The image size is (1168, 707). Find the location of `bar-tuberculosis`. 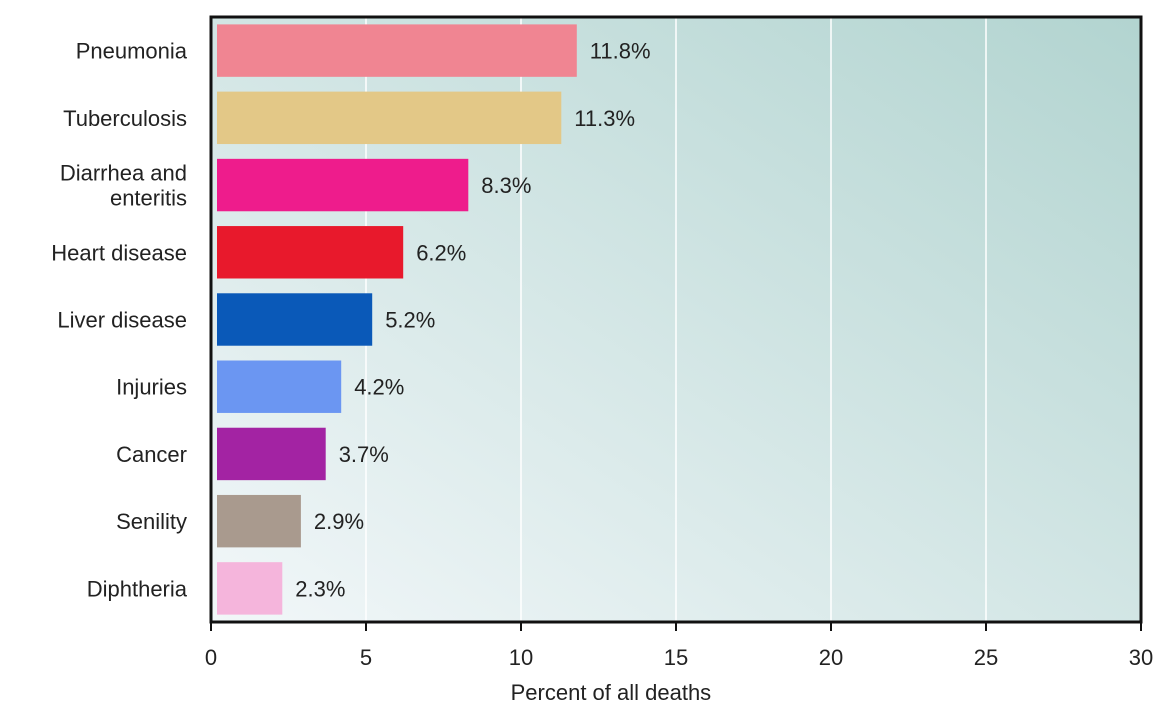

bar-tuberculosis is located at coordinates (389, 118).